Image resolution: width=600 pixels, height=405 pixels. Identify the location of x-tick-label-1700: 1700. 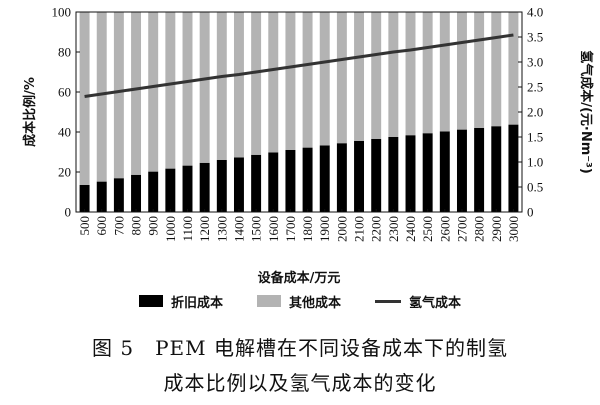
(290, 229).